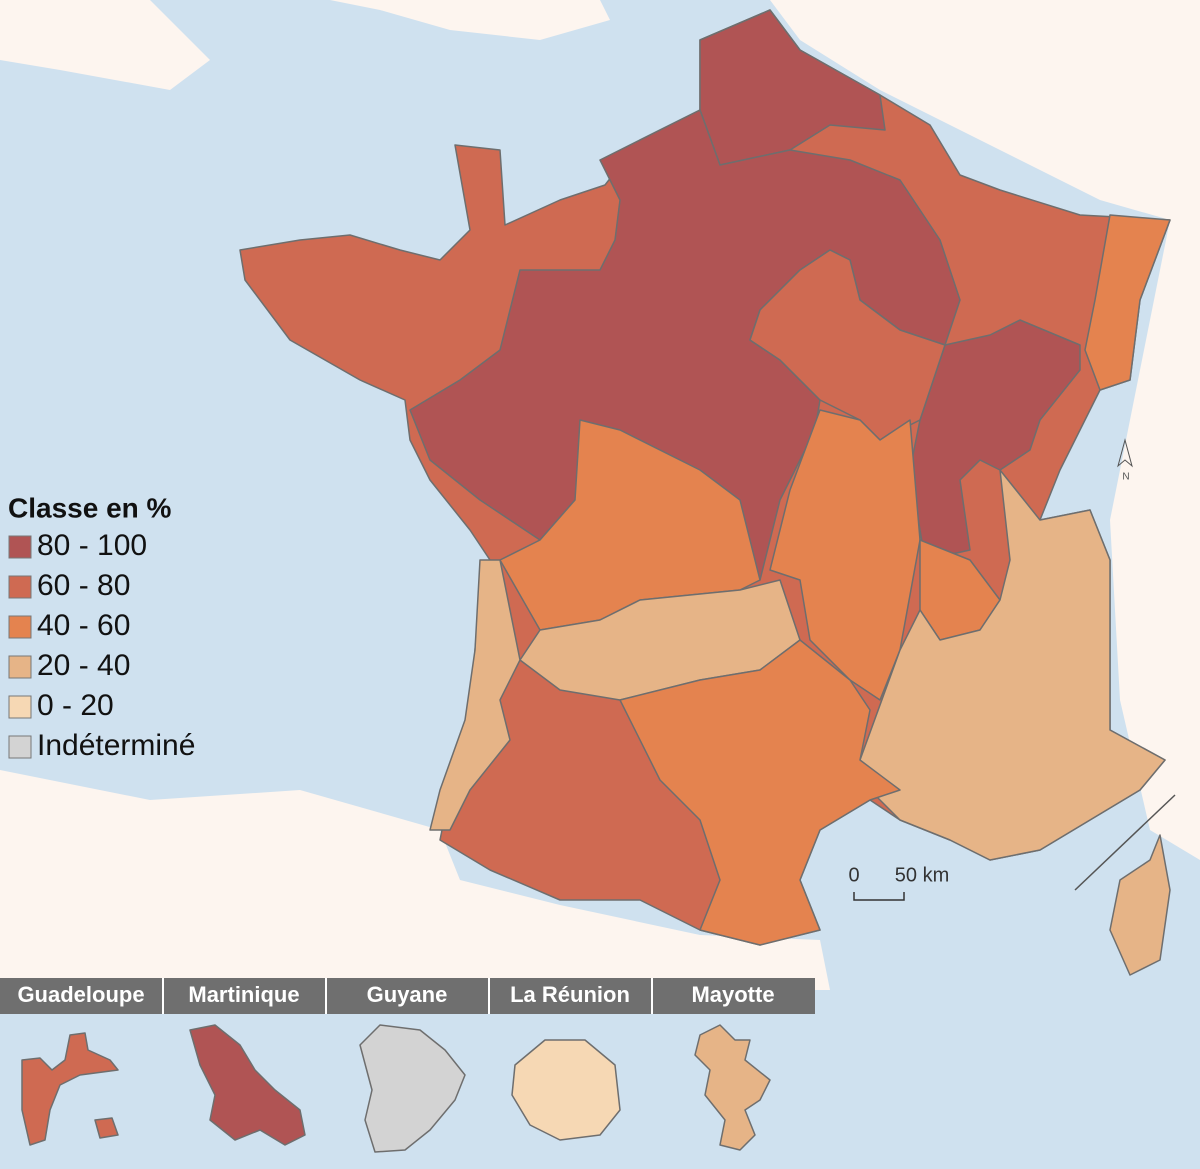 The height and width of the screenshot is (1169, 1200). I want to click on legend-label: 0 - 20, so click(75, 705).